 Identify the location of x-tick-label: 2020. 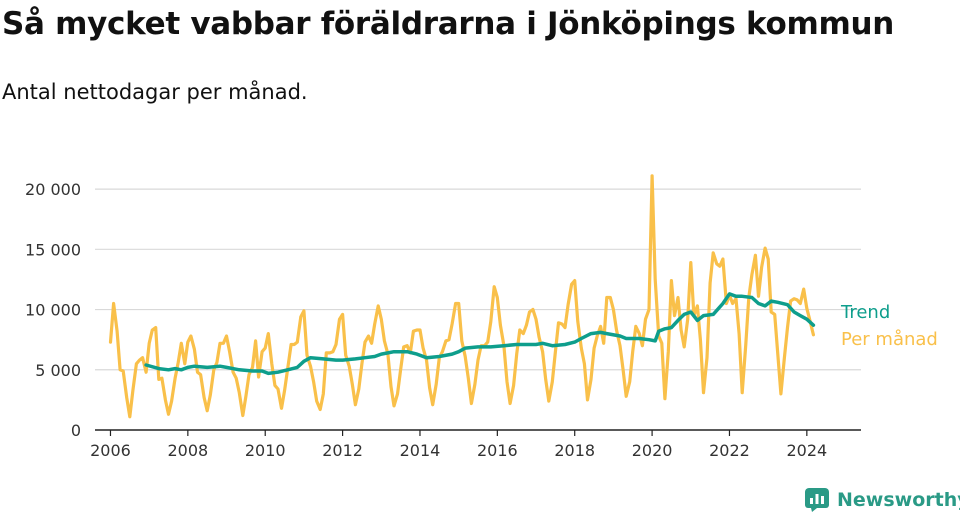
(652, 450).